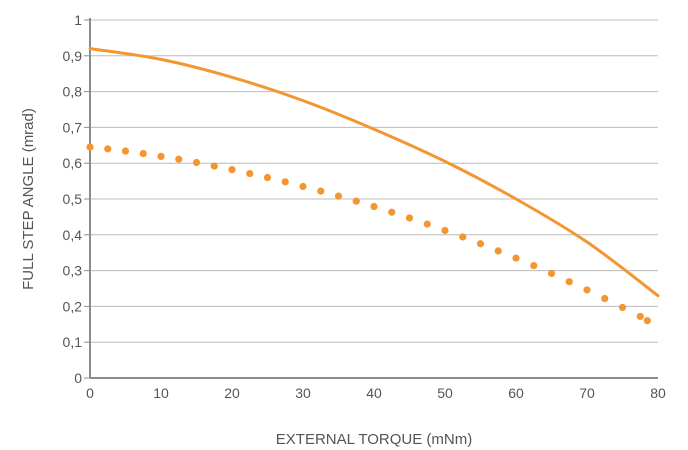  I want to click on x-tick-labels: 0 10 20 30 40 50 60 70 80, so click(376, 393).